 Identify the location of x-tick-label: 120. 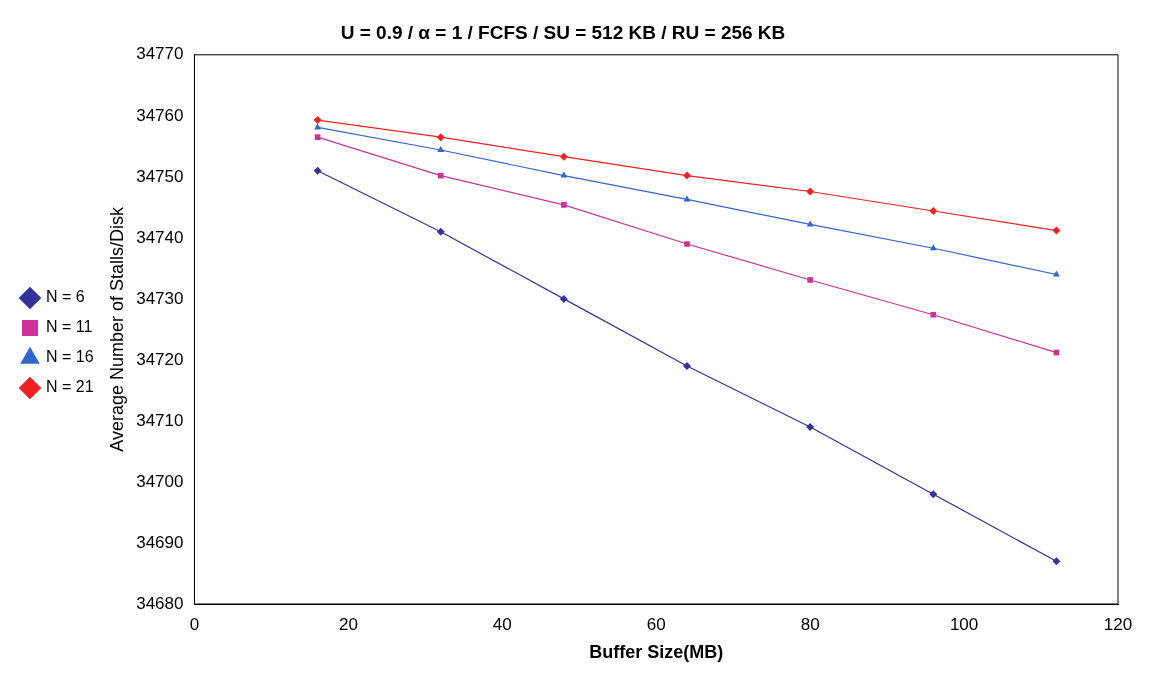
(1118, 624).